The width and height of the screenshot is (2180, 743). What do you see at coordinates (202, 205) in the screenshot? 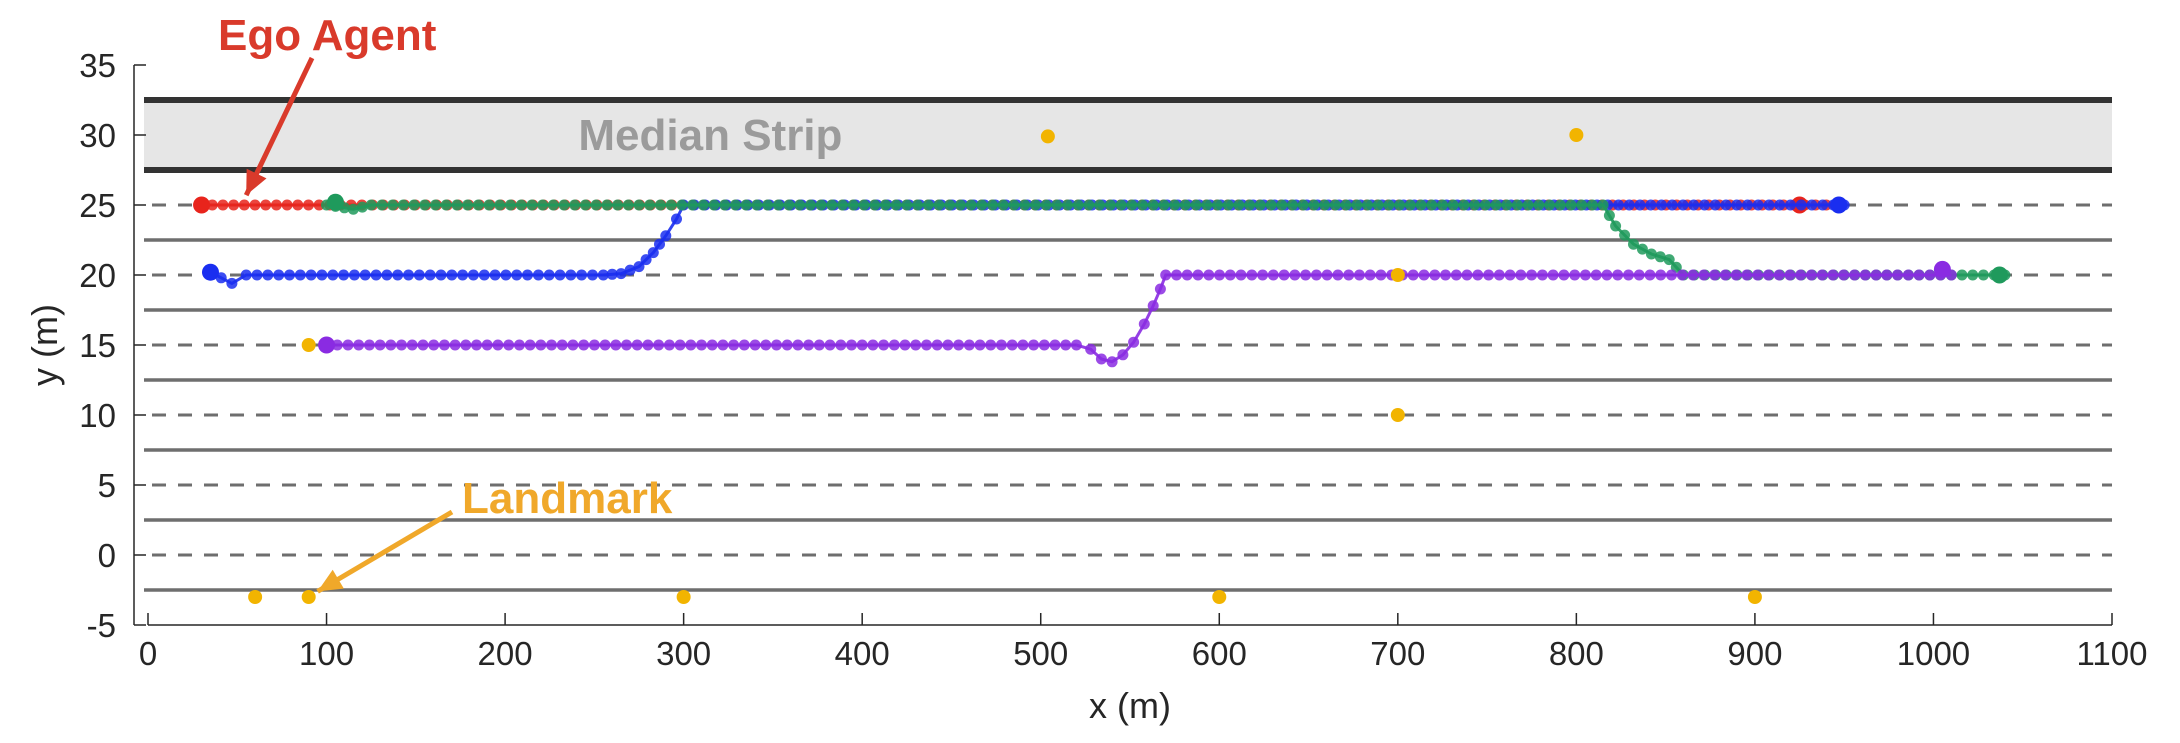
I see `trajectory-start-ego` at bounding box center [202, 205].